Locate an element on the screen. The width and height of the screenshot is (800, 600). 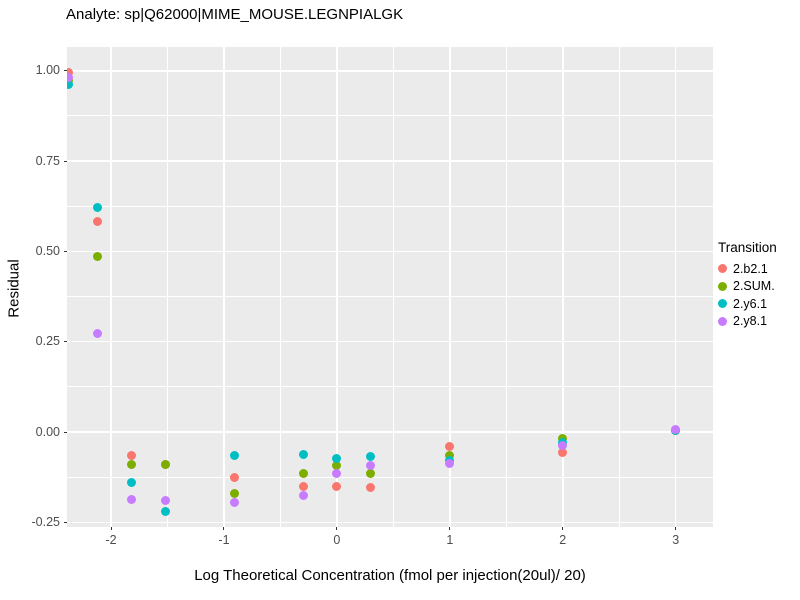
y-tick-label: 0.00 is located at coordinates (47, 431).